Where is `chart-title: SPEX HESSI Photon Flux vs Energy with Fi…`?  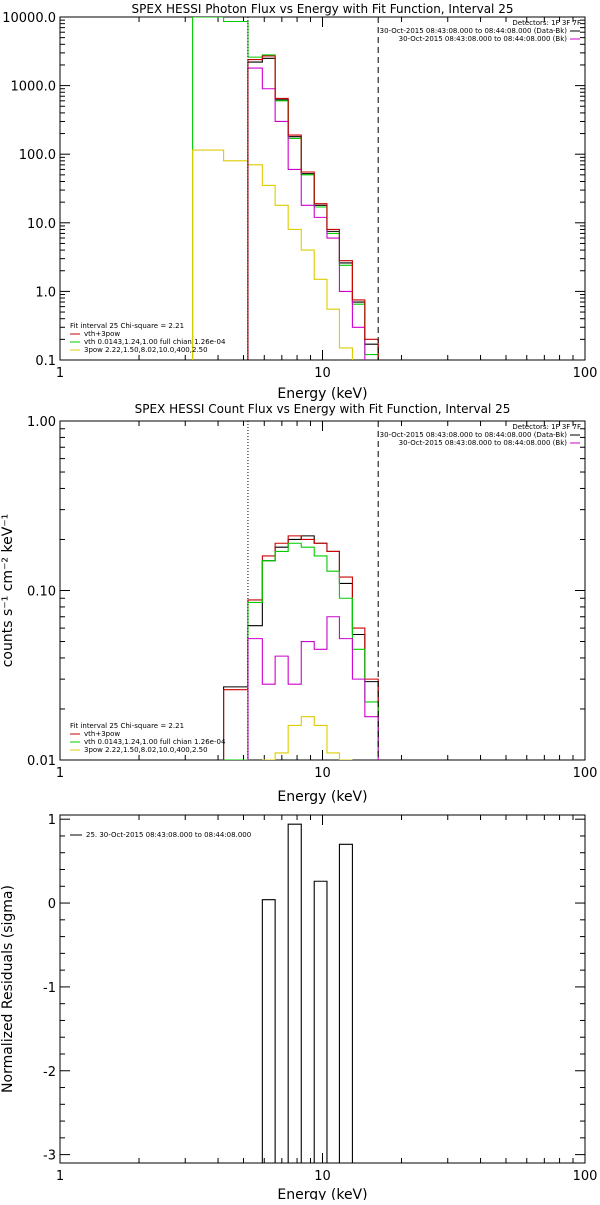
chart-title: SPEX HESSI Photon Flux vs Energy with Fi… is located at coordinates (323, 9).